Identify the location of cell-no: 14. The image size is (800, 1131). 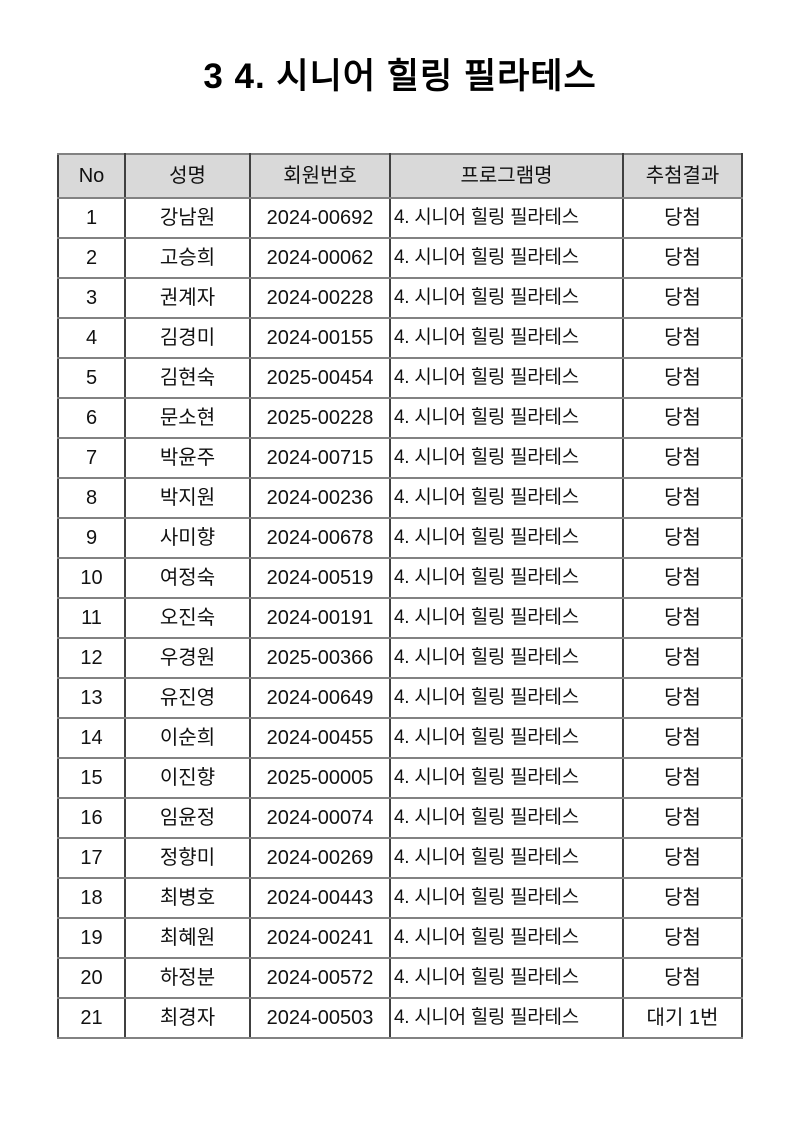
(91, 737).